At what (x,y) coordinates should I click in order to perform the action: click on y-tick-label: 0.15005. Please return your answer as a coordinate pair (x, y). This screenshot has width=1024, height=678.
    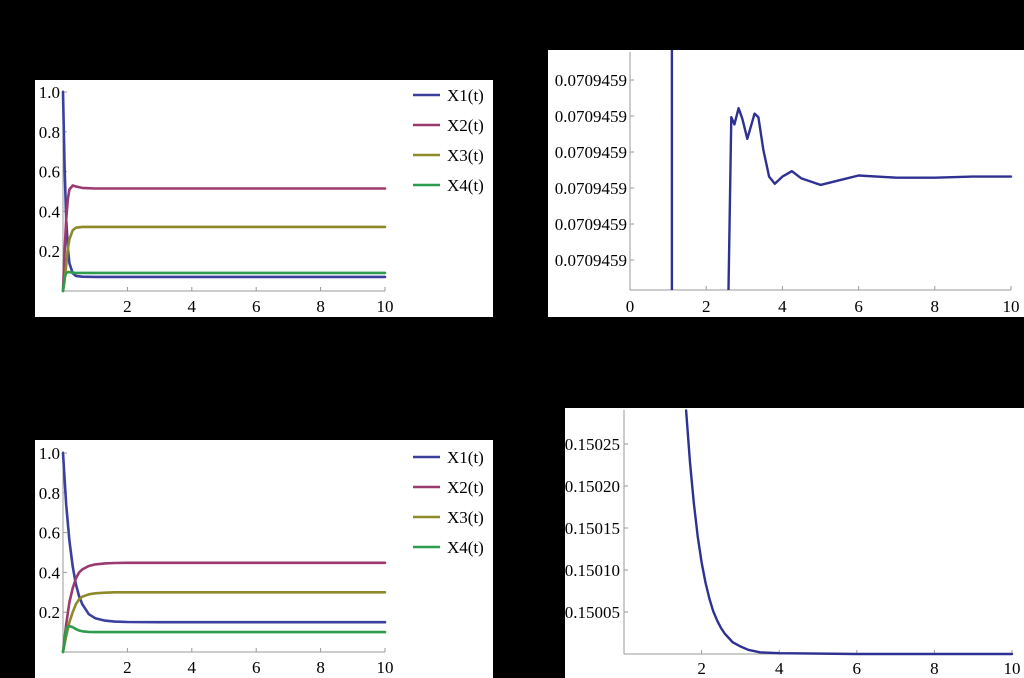
    Looking at the image, I should click on (592, 612).